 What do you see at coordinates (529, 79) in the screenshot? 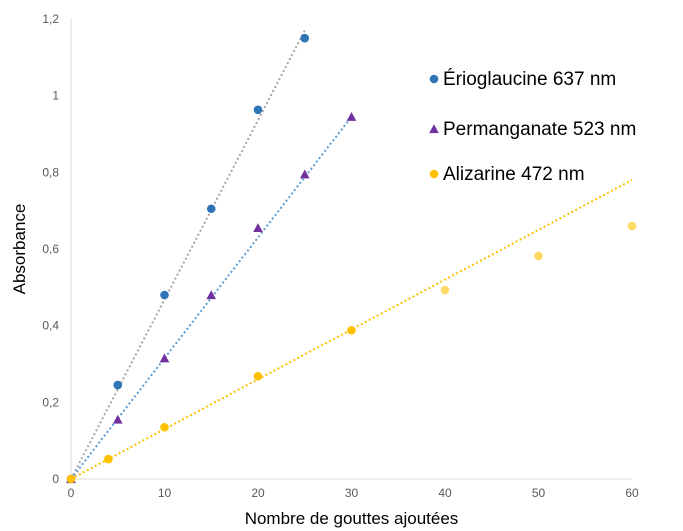
I see `legend-label-0: Érioglaucine 637 nm` at bounding box center [529, 79].